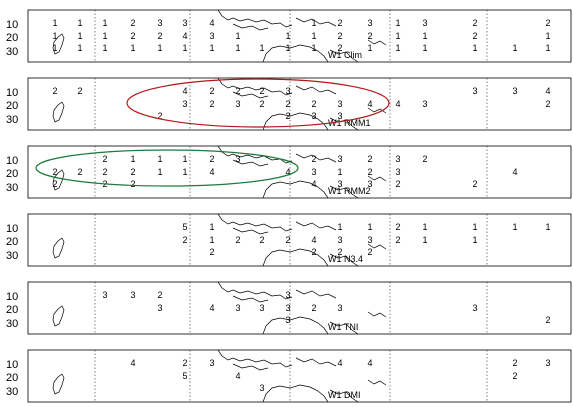  What do you see at coordinates (349, 191) in the screenshot?
I see `panel-label: W1 RMM2` at bounding box center [349, 191].